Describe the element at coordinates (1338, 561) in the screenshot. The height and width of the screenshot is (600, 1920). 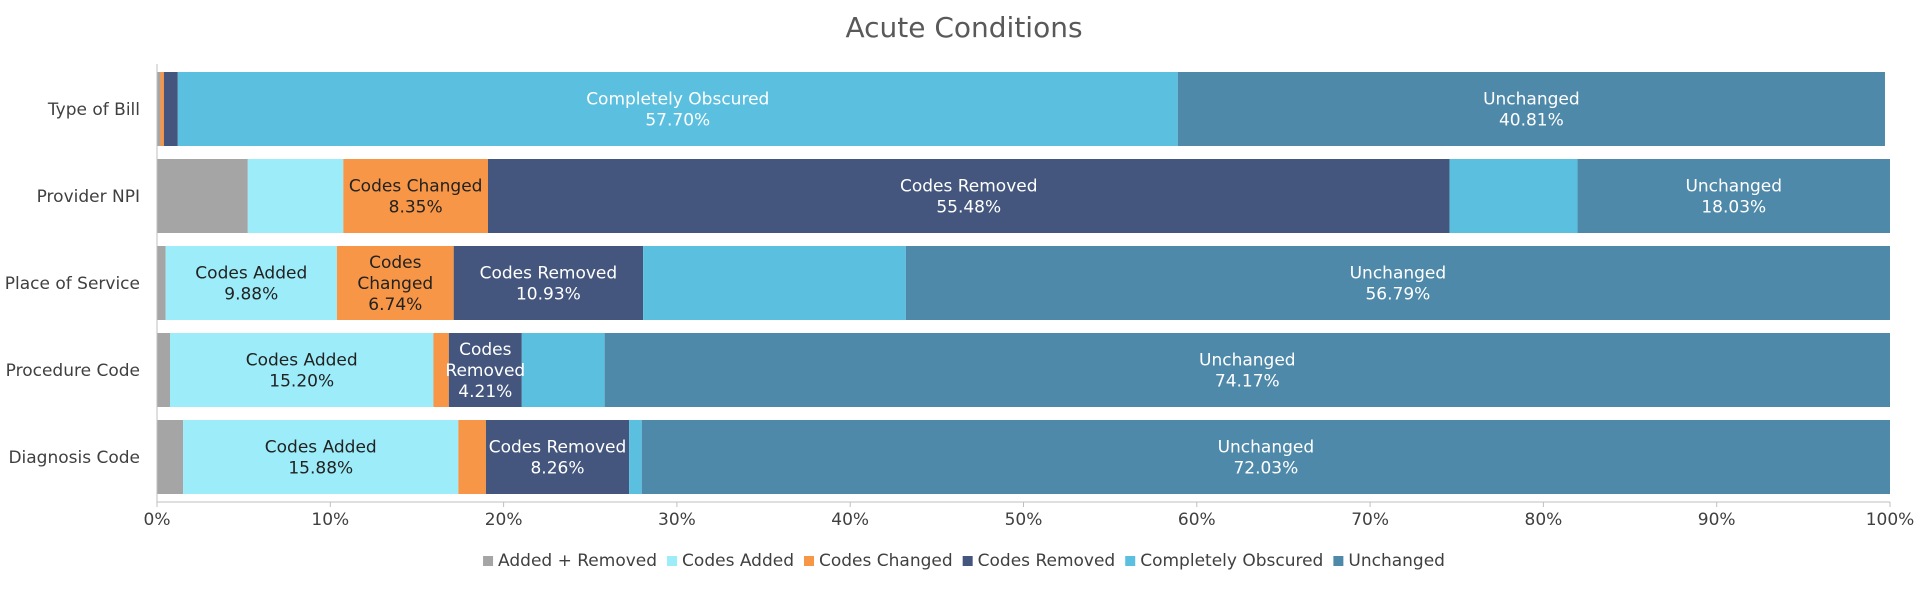
I see `legend-swatch-unchanged` at that location.